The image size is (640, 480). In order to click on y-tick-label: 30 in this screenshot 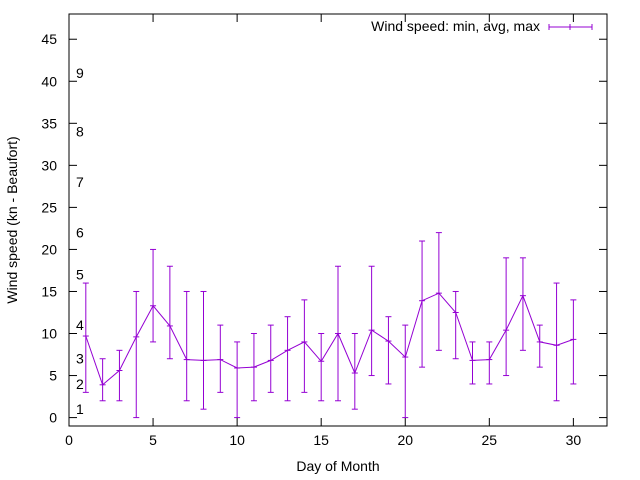, I will do `click(49, 165)`.